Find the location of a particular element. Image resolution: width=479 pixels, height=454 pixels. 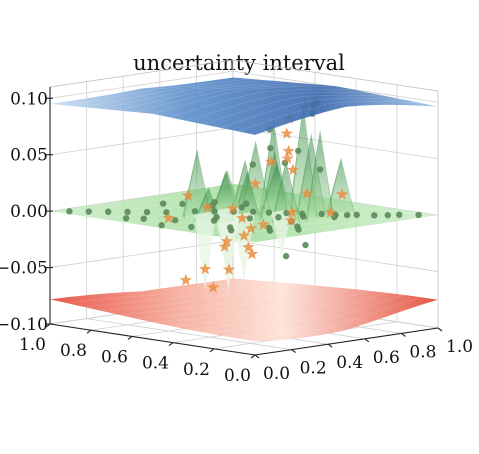

y-tick-label: 0.2 is located at coordinates (196, 370).